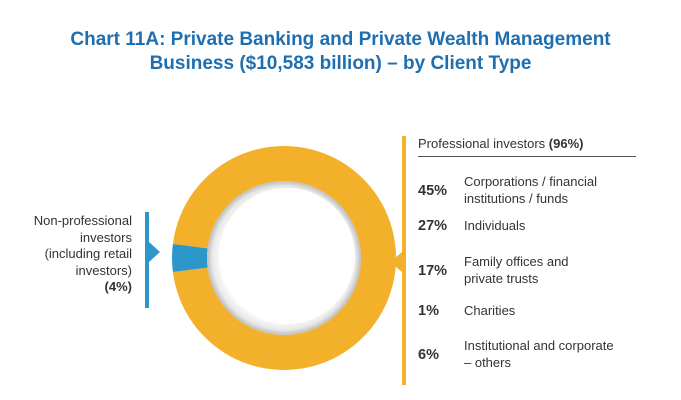 This screenshot has width=681, height=400. I want to click on non-professional-pointer, so click(154, 252).